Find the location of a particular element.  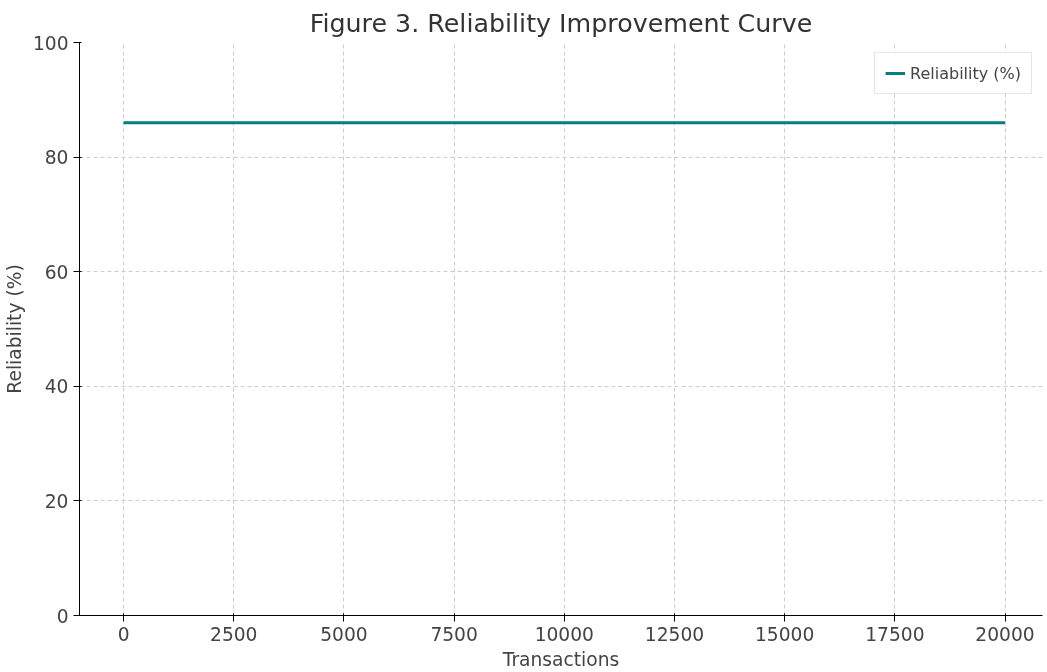

y-tick-label: 20 is located at coordinates (56, 501).